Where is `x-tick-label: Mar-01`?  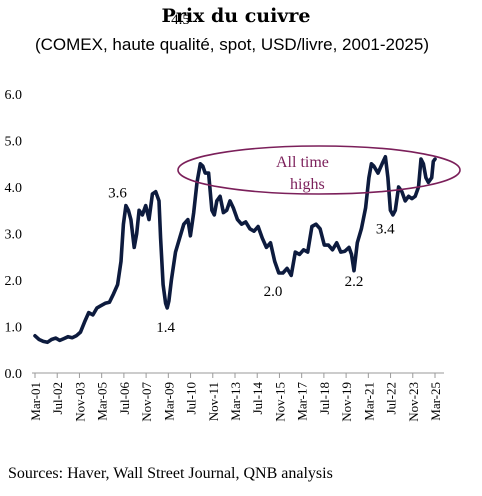
x-tick-label: Mar-01 is located at coordinates (35, 401).